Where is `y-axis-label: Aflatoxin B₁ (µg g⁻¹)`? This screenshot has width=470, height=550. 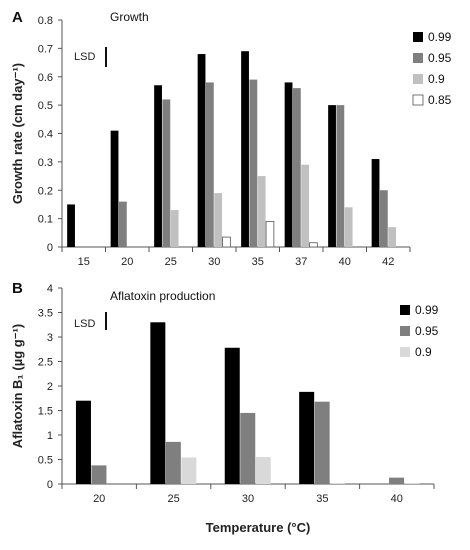 y-axis-label: Aflatoxin B₁ (µg g⁻¹) is located at coordinates (17, 386).